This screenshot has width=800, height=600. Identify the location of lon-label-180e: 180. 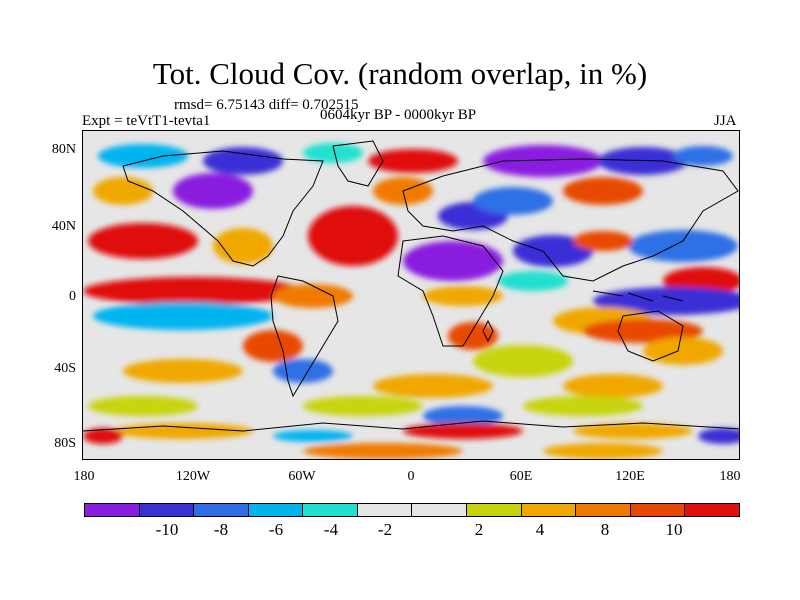
(730, 476).